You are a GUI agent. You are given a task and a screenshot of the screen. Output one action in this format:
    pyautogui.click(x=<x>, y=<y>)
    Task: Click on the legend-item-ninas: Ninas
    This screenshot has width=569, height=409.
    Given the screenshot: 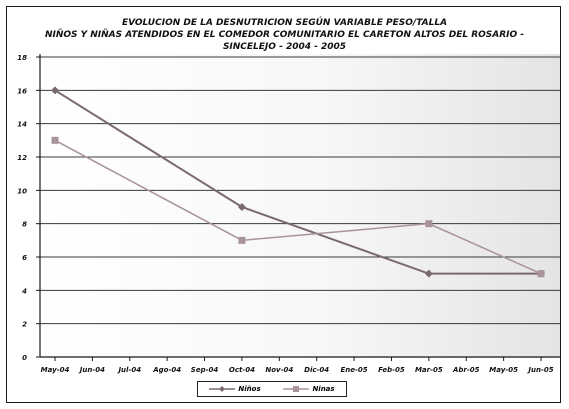 What is the action you would take?
    pyautogui.click(x=309, y=389)
    